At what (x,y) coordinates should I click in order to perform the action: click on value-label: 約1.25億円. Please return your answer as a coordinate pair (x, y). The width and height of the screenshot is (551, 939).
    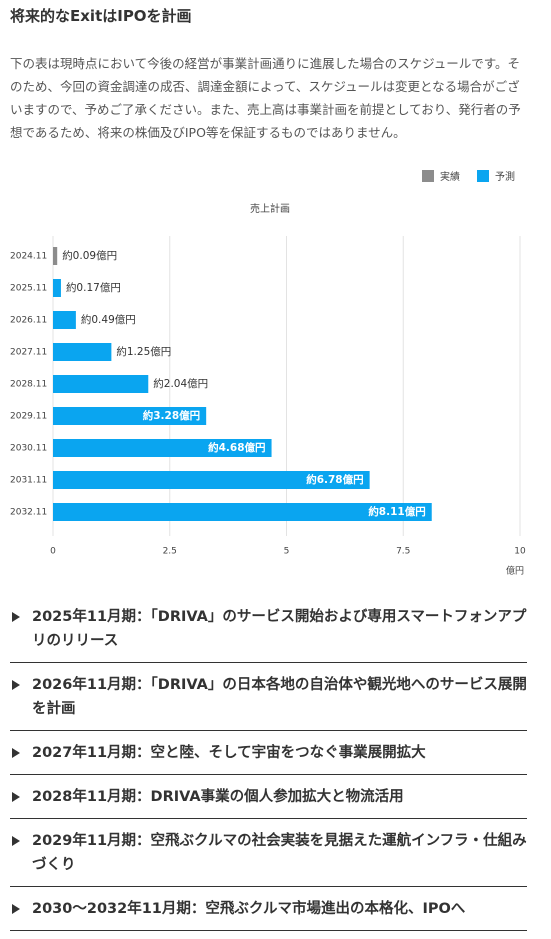
    Looking at the image, I should click on (143, 351).